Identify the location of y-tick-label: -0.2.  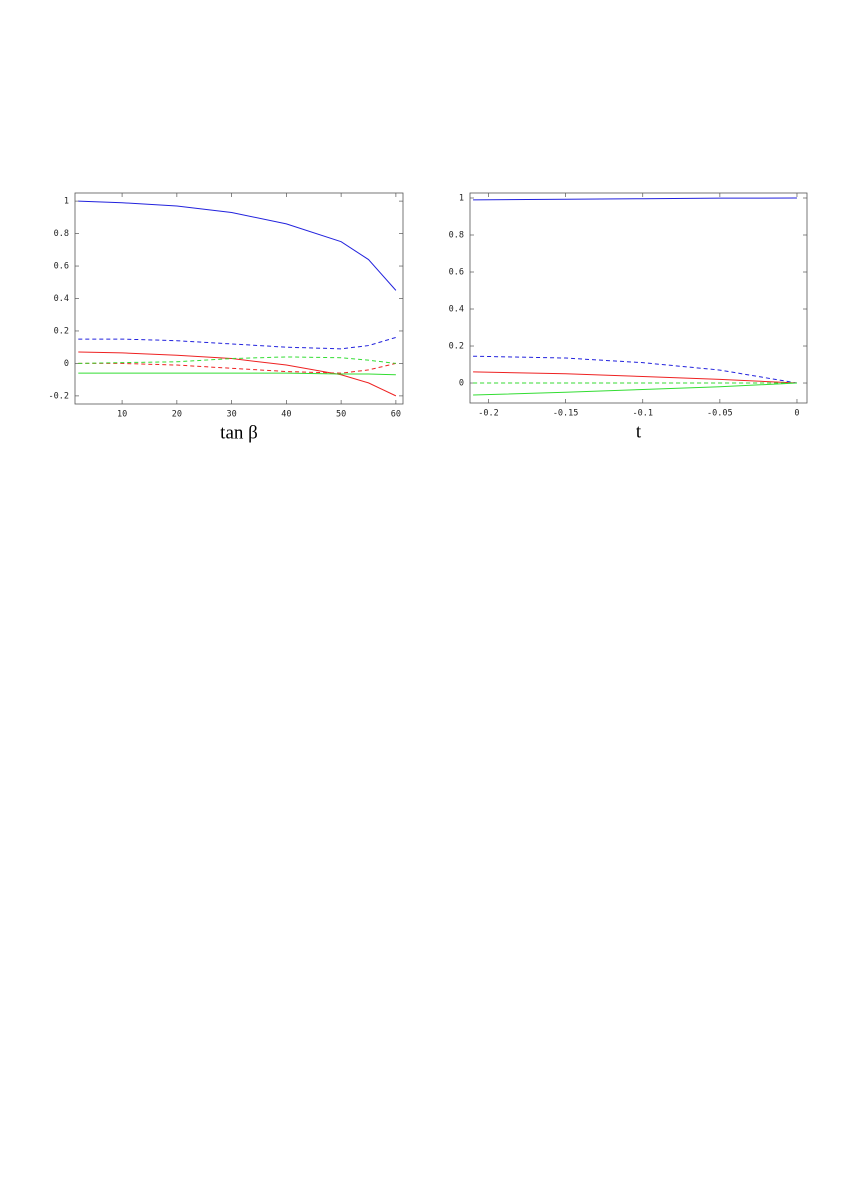
(59, 396).